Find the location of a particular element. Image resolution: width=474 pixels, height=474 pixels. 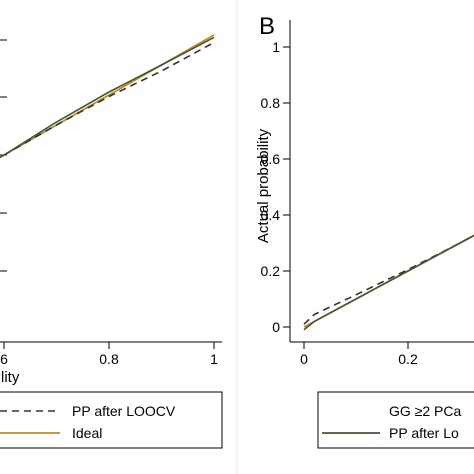

right-y-axis-title: Actual probability is located at coordinates (263, 185).